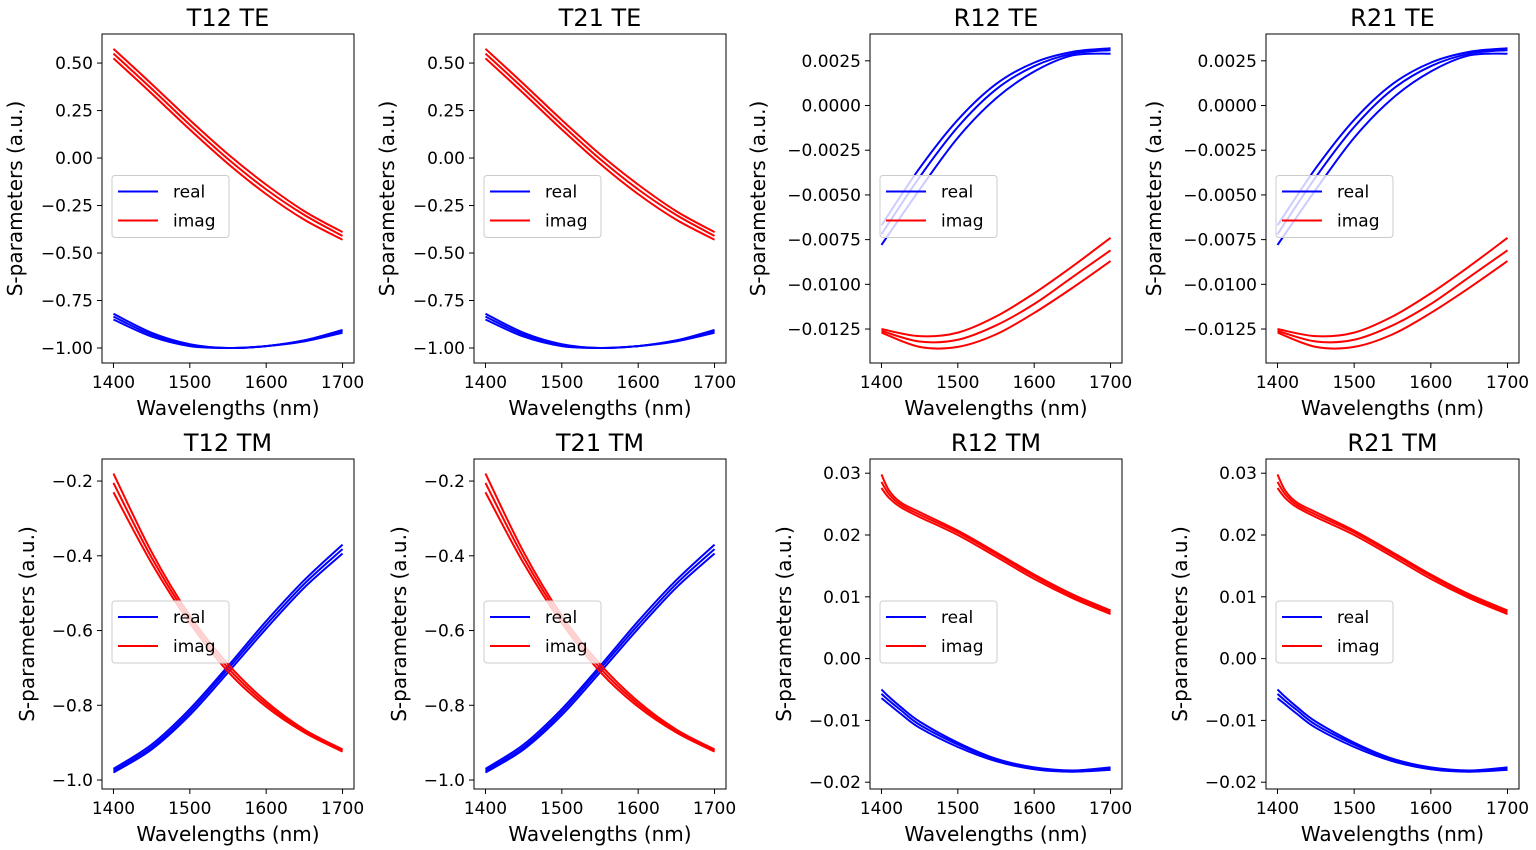  I want to click on y-tick-label: −0.8, so click(72, 706).